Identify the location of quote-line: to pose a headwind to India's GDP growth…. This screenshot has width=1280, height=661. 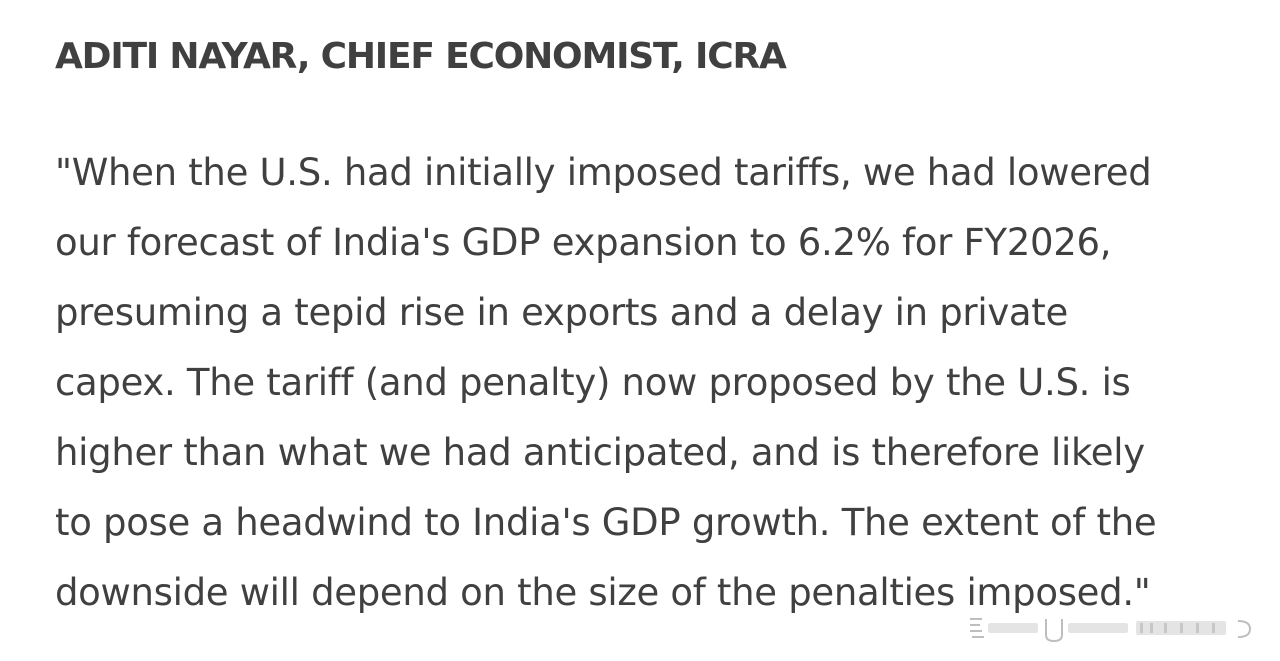
(606, 522).